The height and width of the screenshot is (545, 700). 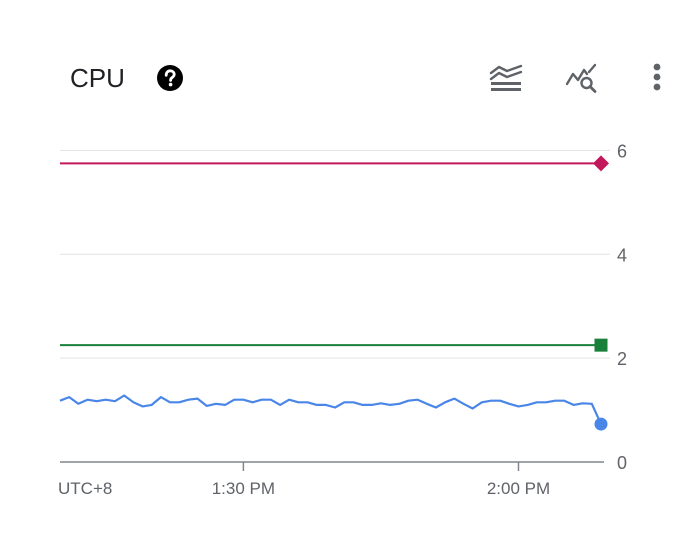 What do you see at coordinates (622, 359) in the screenshot?
I see `y-tick-label: 2` at bounding box center [622, 359].